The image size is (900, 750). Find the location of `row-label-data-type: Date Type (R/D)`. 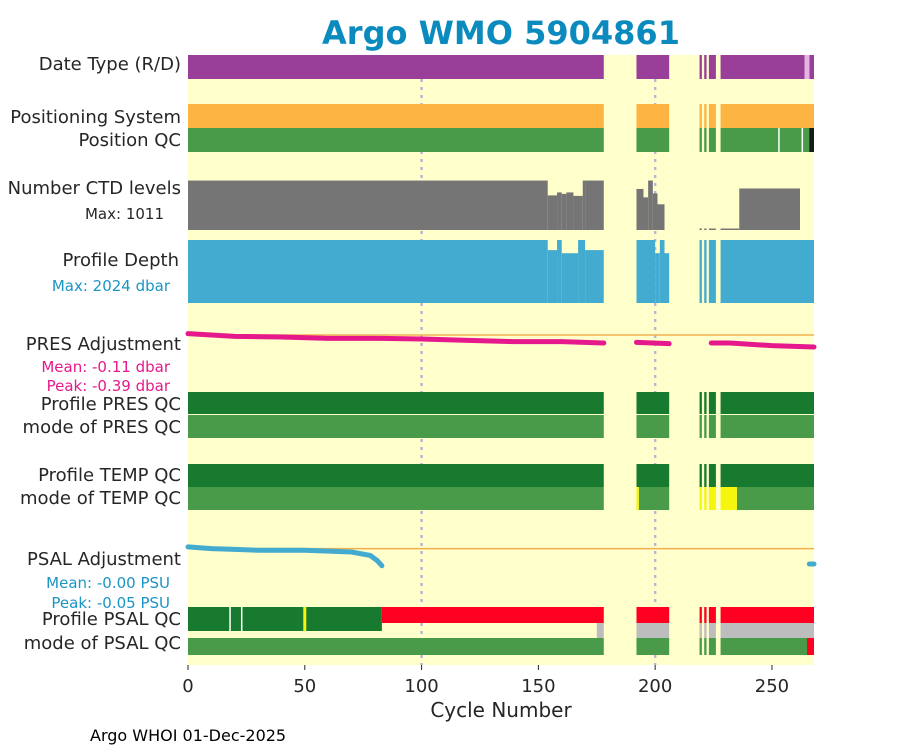

row-label-data-type: Date Type (R/D) is located at coordinates (110, 64).